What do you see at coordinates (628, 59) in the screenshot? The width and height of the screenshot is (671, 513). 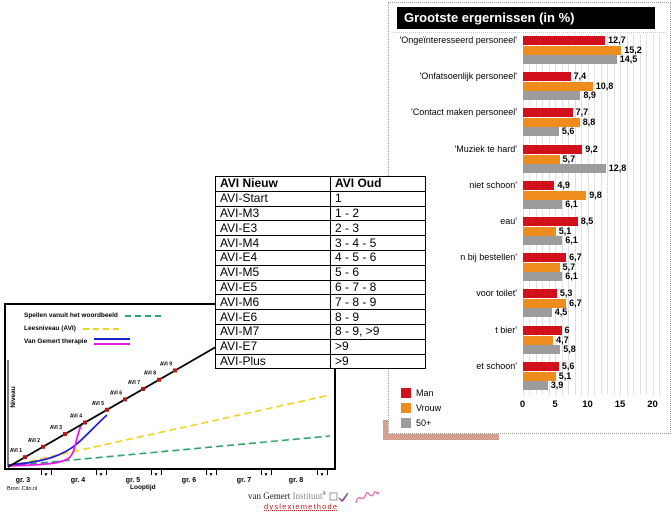 I see `bar-value-label: 14,5` at bounding box center [628, 59].